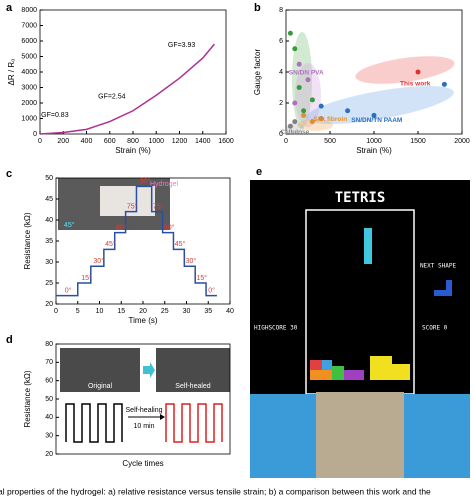  I want to click on x-tick-label: 30, so click(187, 311).